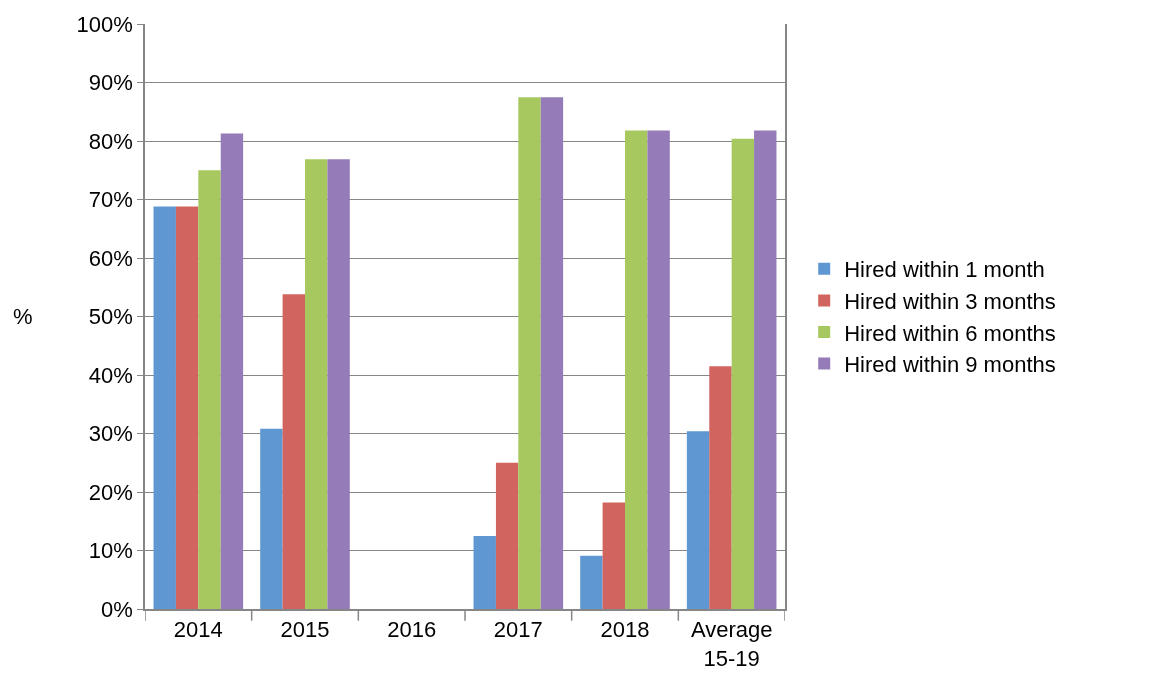 This screenshot has width=1158, height=700. I want to click on y-tick-label: 20%, so click(110, 492).